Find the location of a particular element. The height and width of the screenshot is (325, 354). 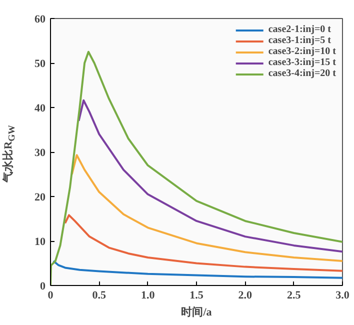

y-tick-label: 40 is located at coordinates (40, 108).